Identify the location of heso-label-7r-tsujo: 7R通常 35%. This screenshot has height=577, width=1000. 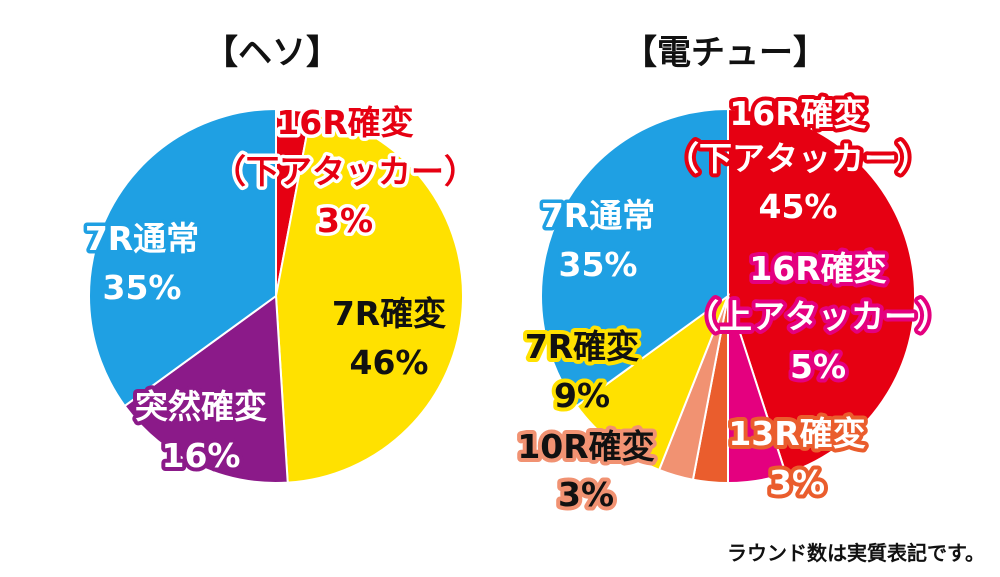
(141, 263).